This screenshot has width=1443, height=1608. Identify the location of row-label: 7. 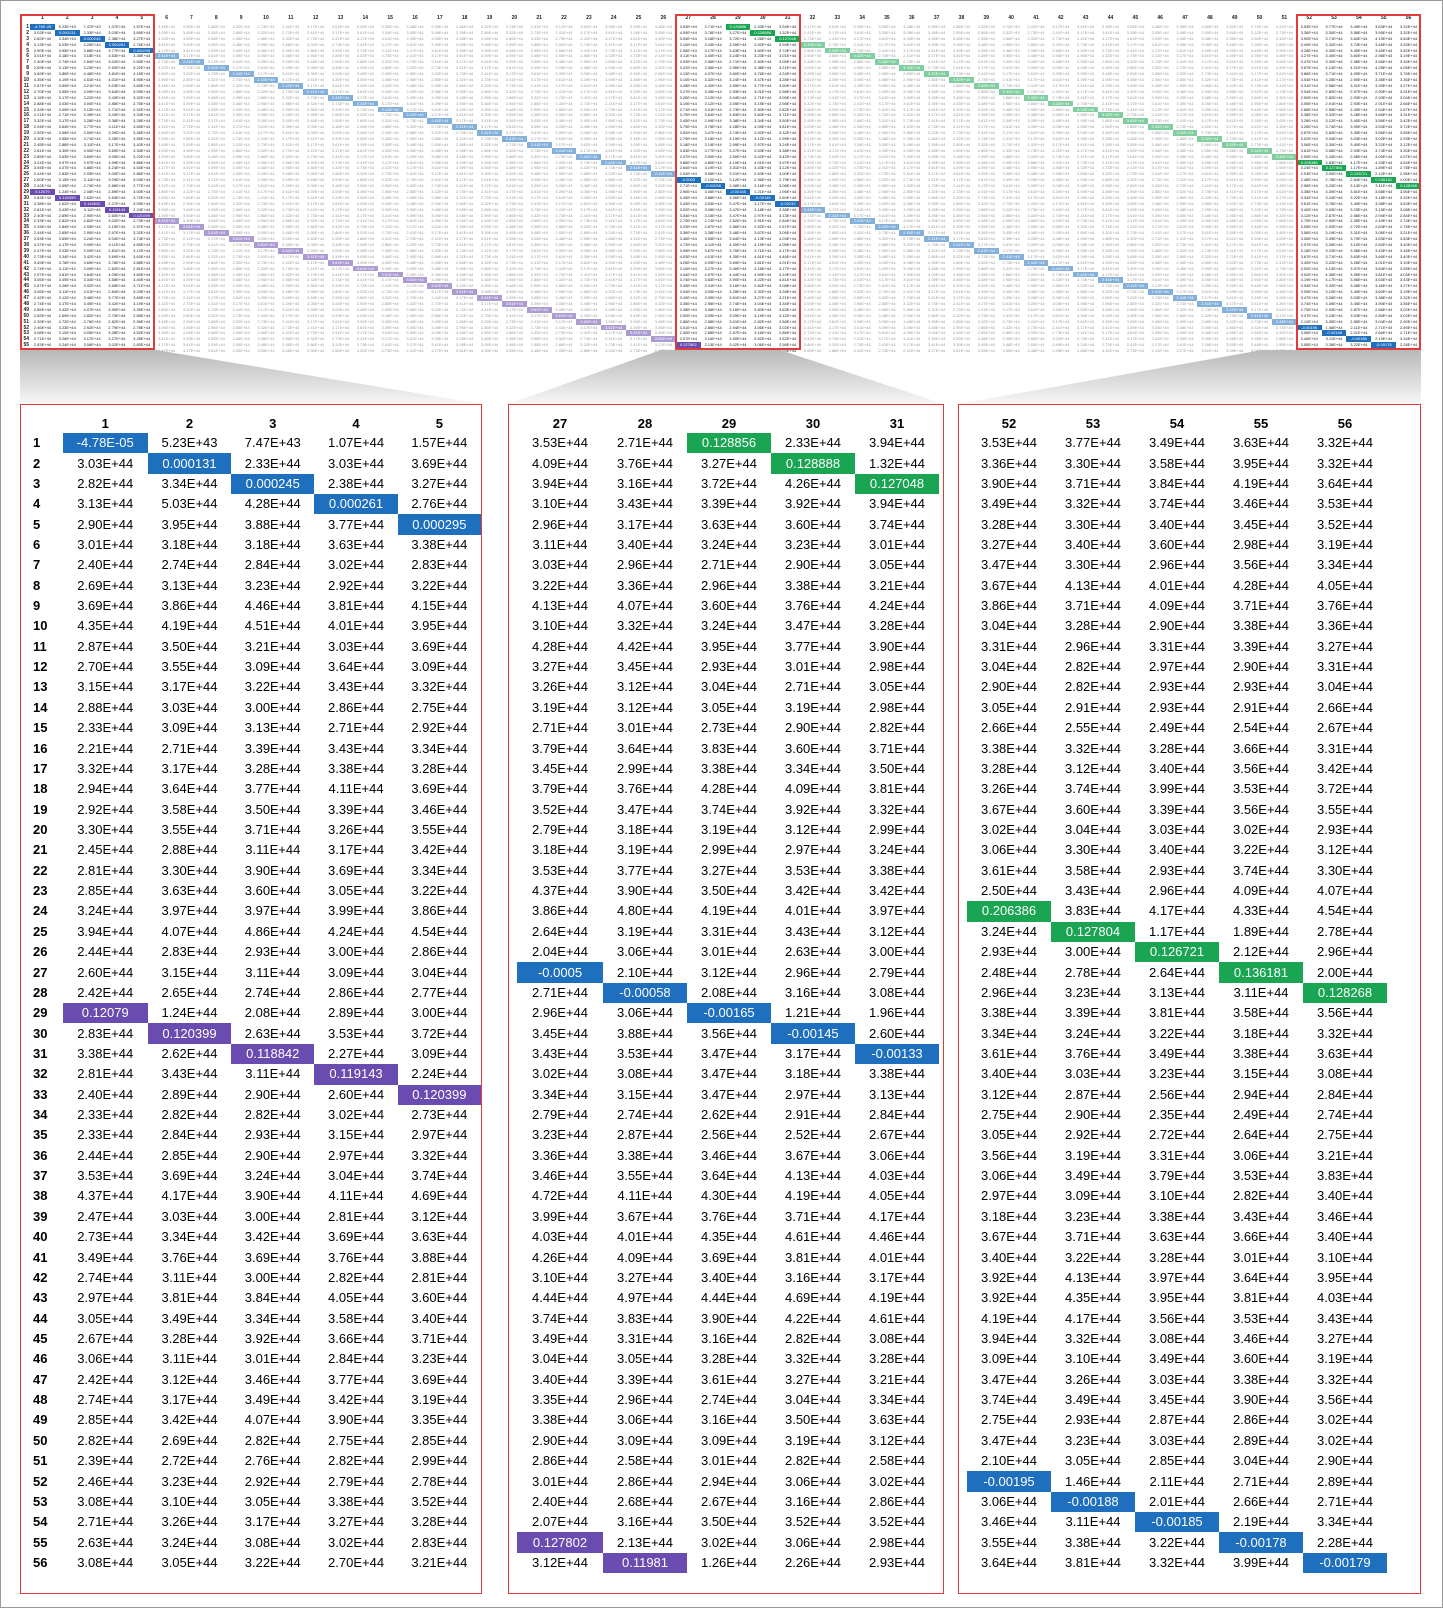
(37, 565).